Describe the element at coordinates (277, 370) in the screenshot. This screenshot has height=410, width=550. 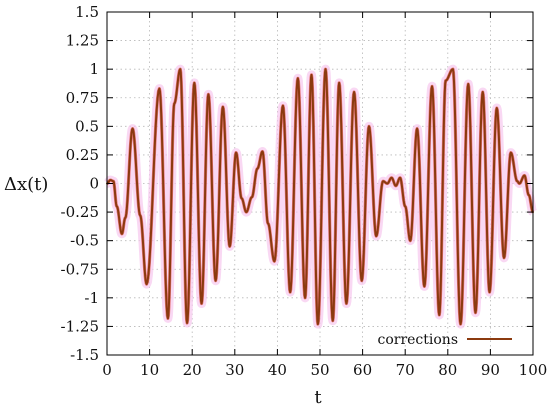
I see `x-tick-label: 40` at that location.